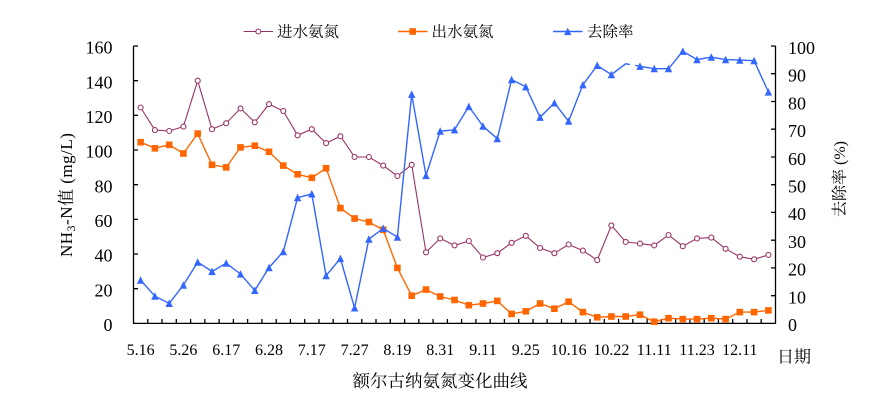 Image resolution: width=870 pixels, height=418 pixels. Describe the element at coordinates (654, 350) in the screenshot. I see `svg-text: 11.11` at that location.